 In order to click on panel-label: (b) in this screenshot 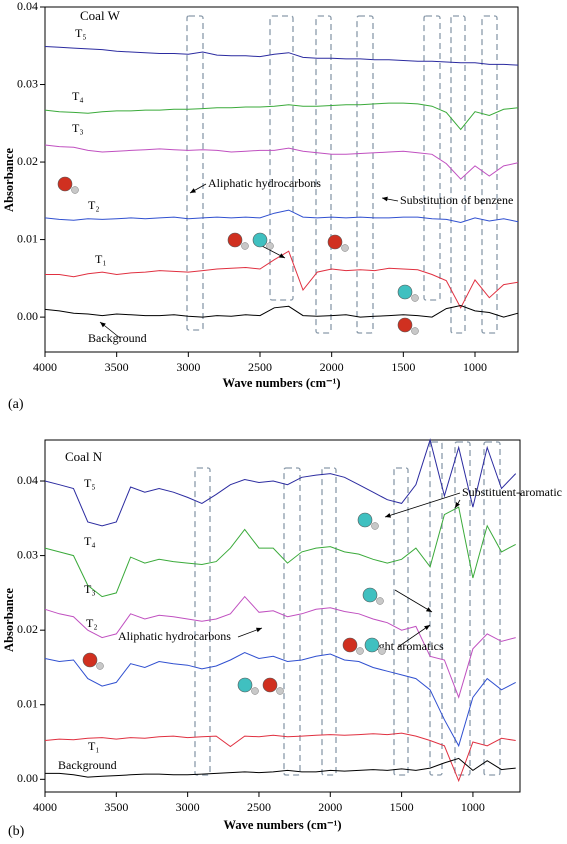, I will do `click(16, 831)`.